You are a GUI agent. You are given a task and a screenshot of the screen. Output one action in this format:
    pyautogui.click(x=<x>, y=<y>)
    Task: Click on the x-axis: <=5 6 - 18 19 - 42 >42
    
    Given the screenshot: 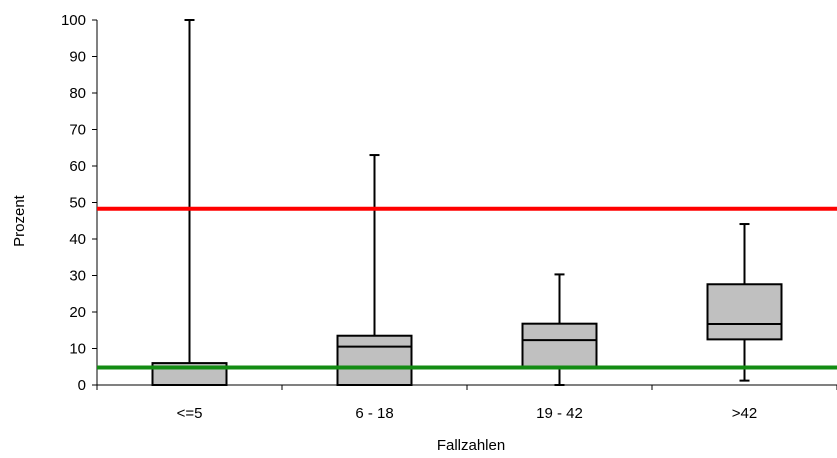 What is the action you would take?
    pyautogui.click(x=466, y=403)
    